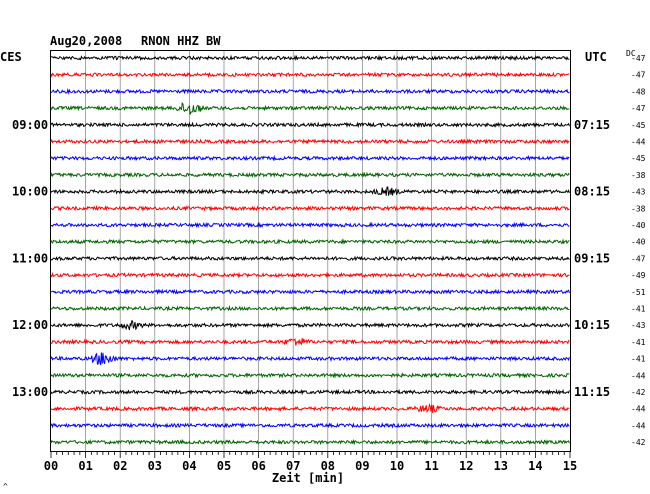 The height and width of the screenshot is (494, 650). I want to click on left-hour-label: 13:00, so click(30, 392).